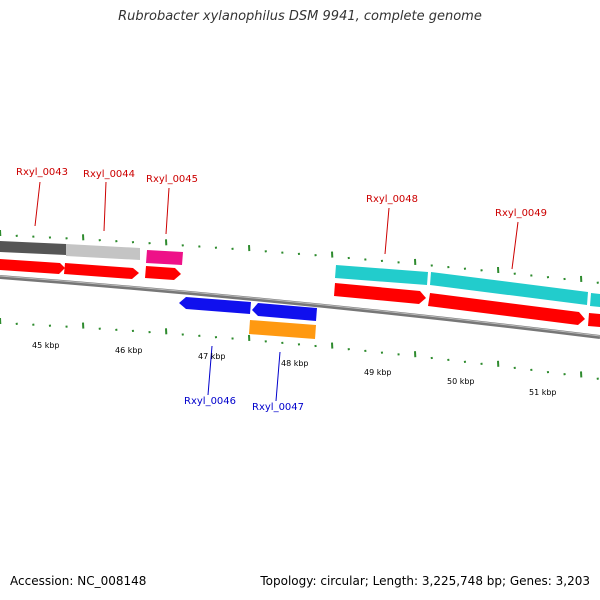  Describe the element at coordinates (378, 372) in the screenshot. I see `kbp-label-49: 49 kbp` at that location.